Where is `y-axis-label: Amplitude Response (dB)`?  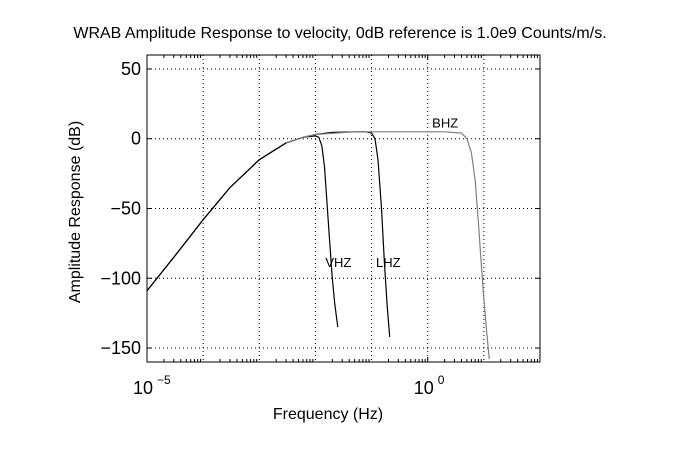
y-axis-label: Amplitude Response (dB) is located at coordinates (75, 212).